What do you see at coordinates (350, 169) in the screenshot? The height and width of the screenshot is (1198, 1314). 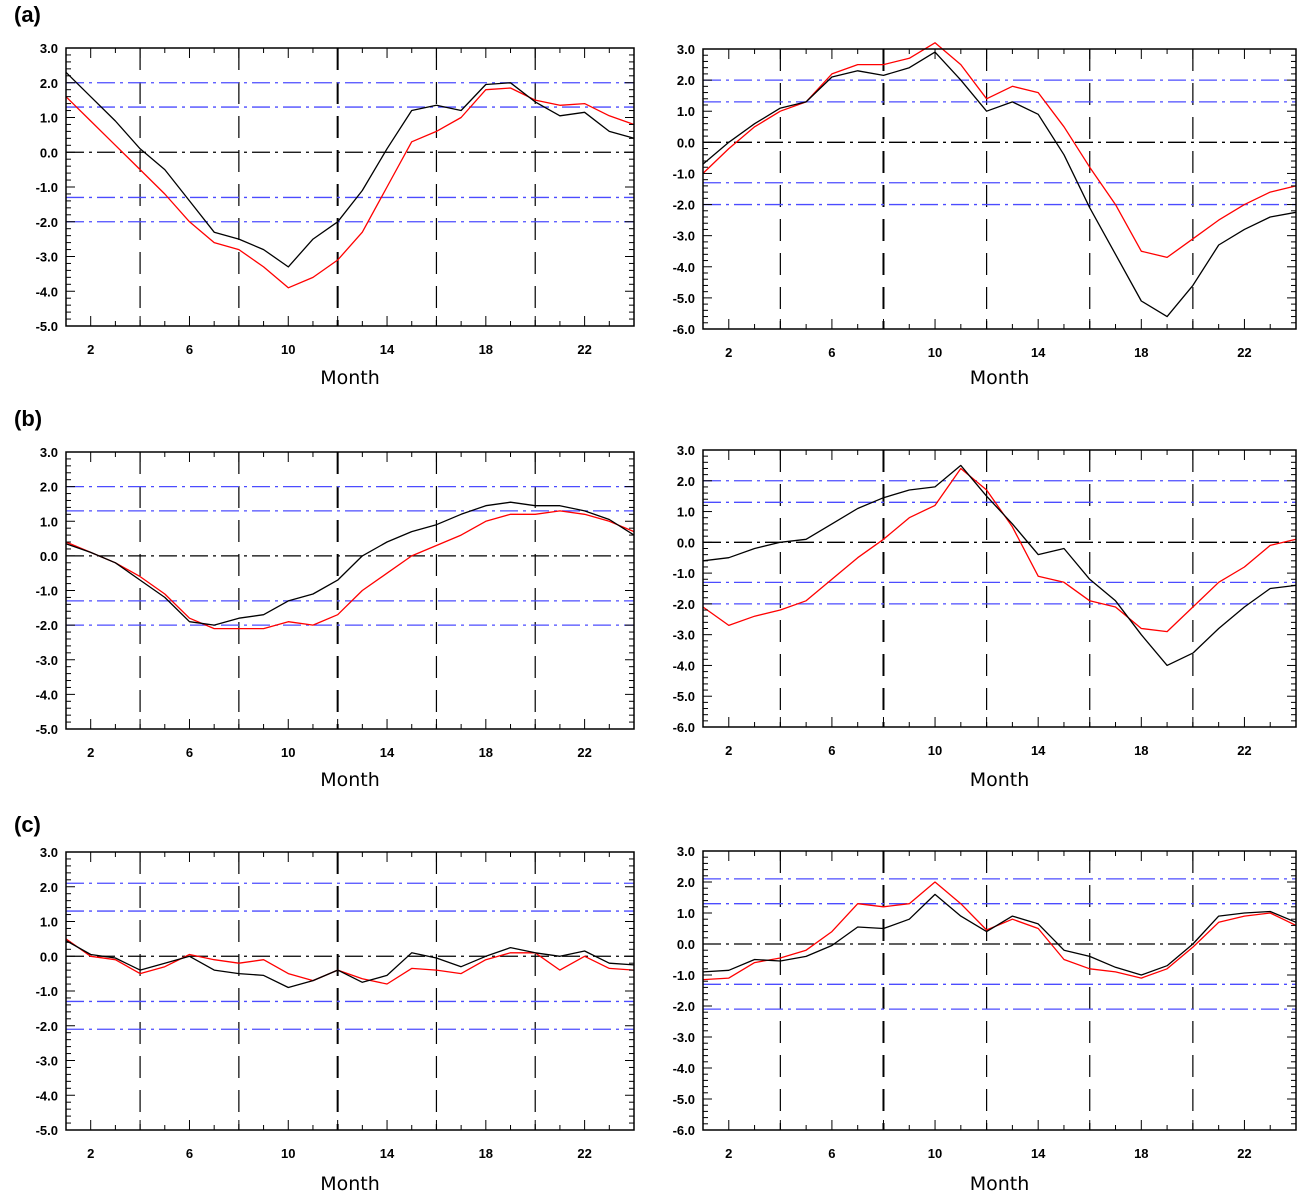 I see `panel-1-1-series-black-line` at bounding box center [350, 169].